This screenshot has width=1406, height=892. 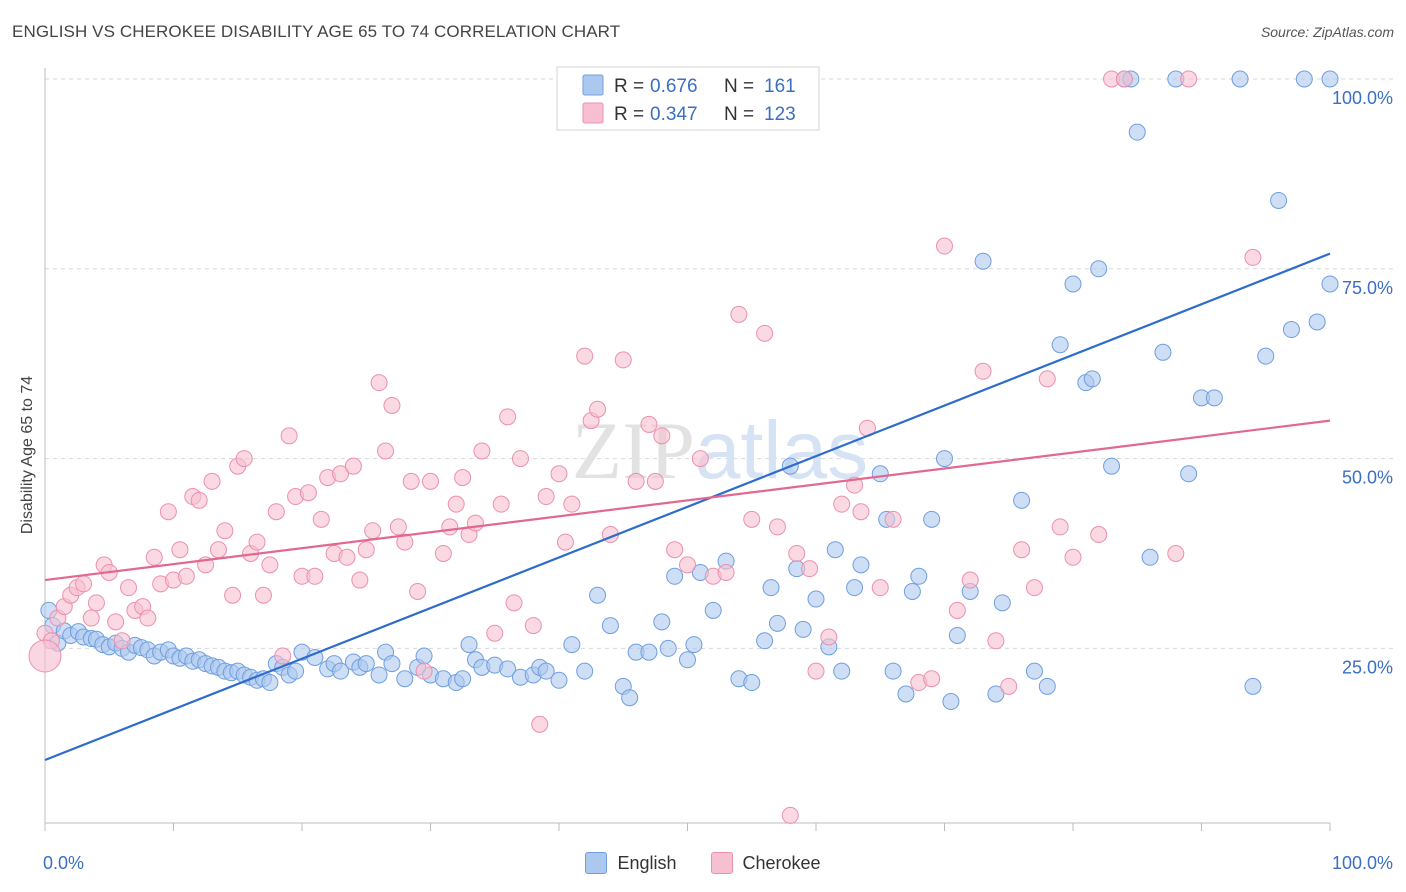 I want to click on y-tick-label: 25.0%, so click(x=1367, y=667).